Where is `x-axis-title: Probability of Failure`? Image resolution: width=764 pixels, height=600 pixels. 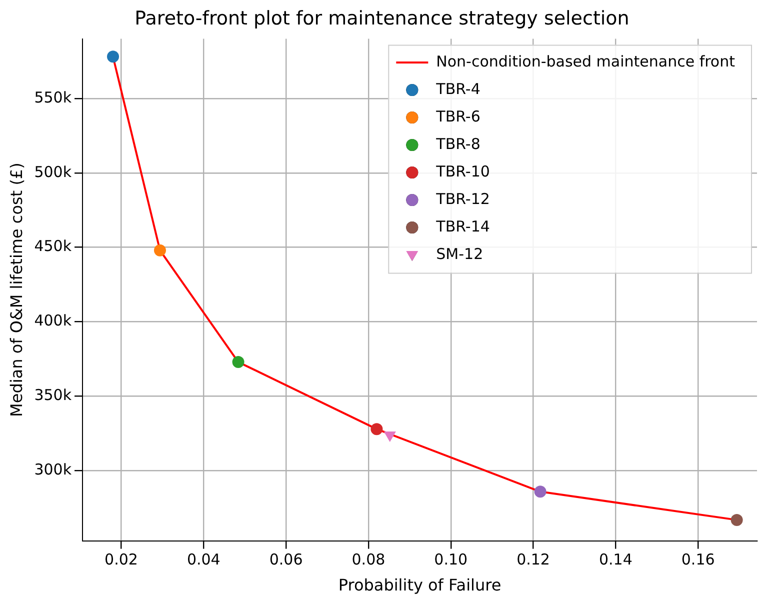 x-axis-title: Probability of Failure is located at coordinates (420, 585).